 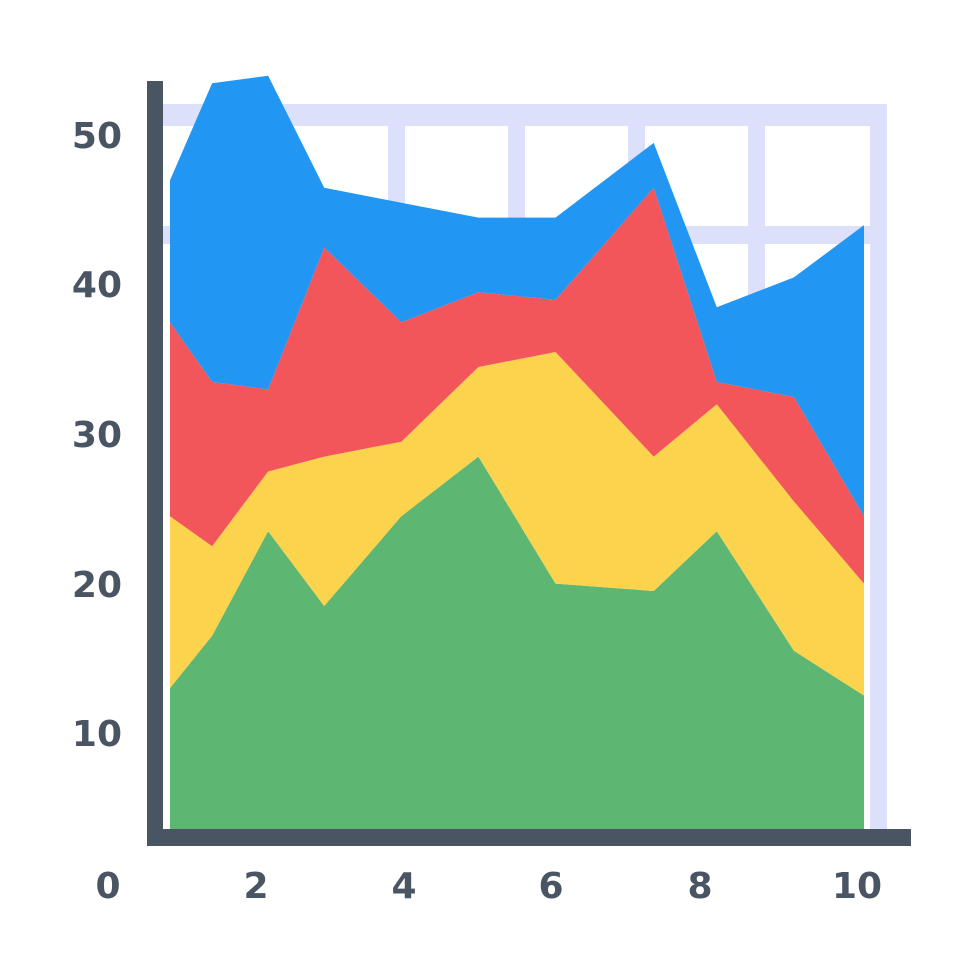 What do you see at coordinates (97, 136) in the screenshot?
I see `y-tick-label: 50` at bounding box center [97, 136].